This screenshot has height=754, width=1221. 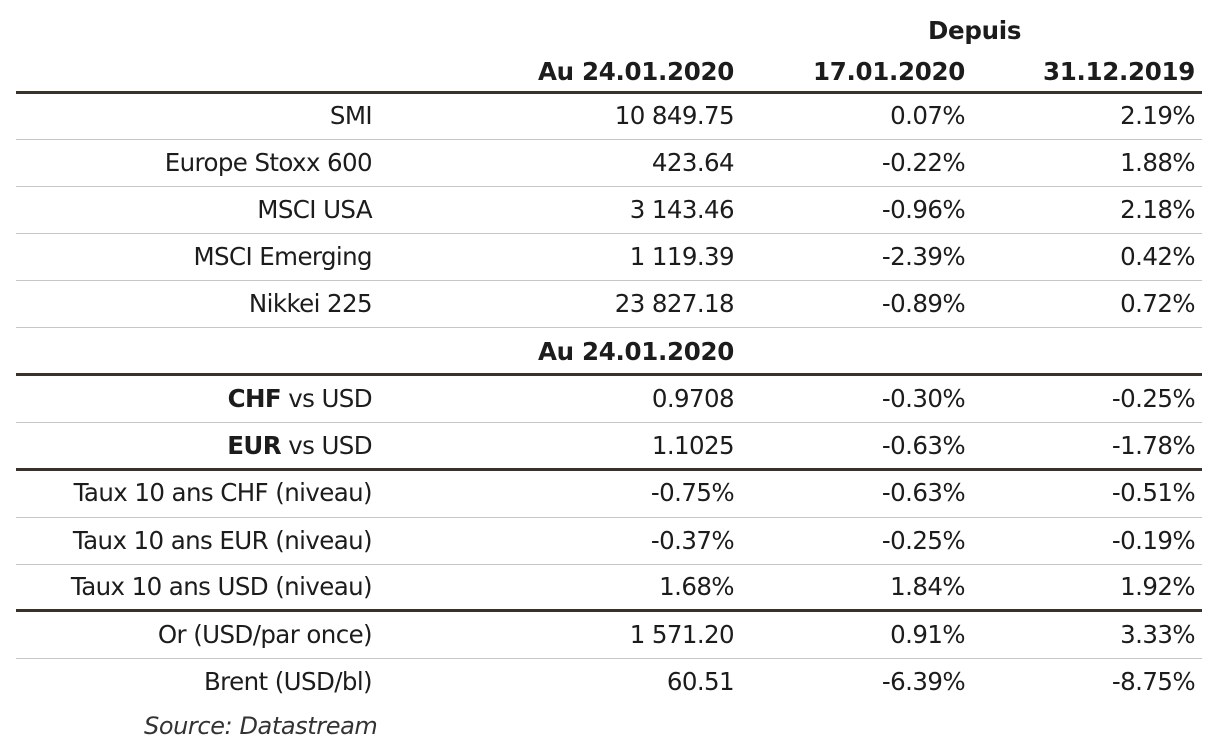 I want to click on row-label: Taux 10 ans EUR (niveau), so click(x=222, y=540).